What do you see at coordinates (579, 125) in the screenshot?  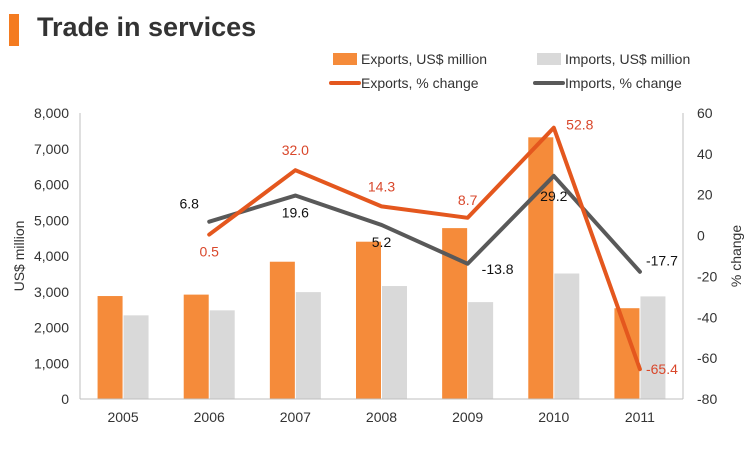 I see `exports-change-label: 52.8` at bounding box center [579, 125].